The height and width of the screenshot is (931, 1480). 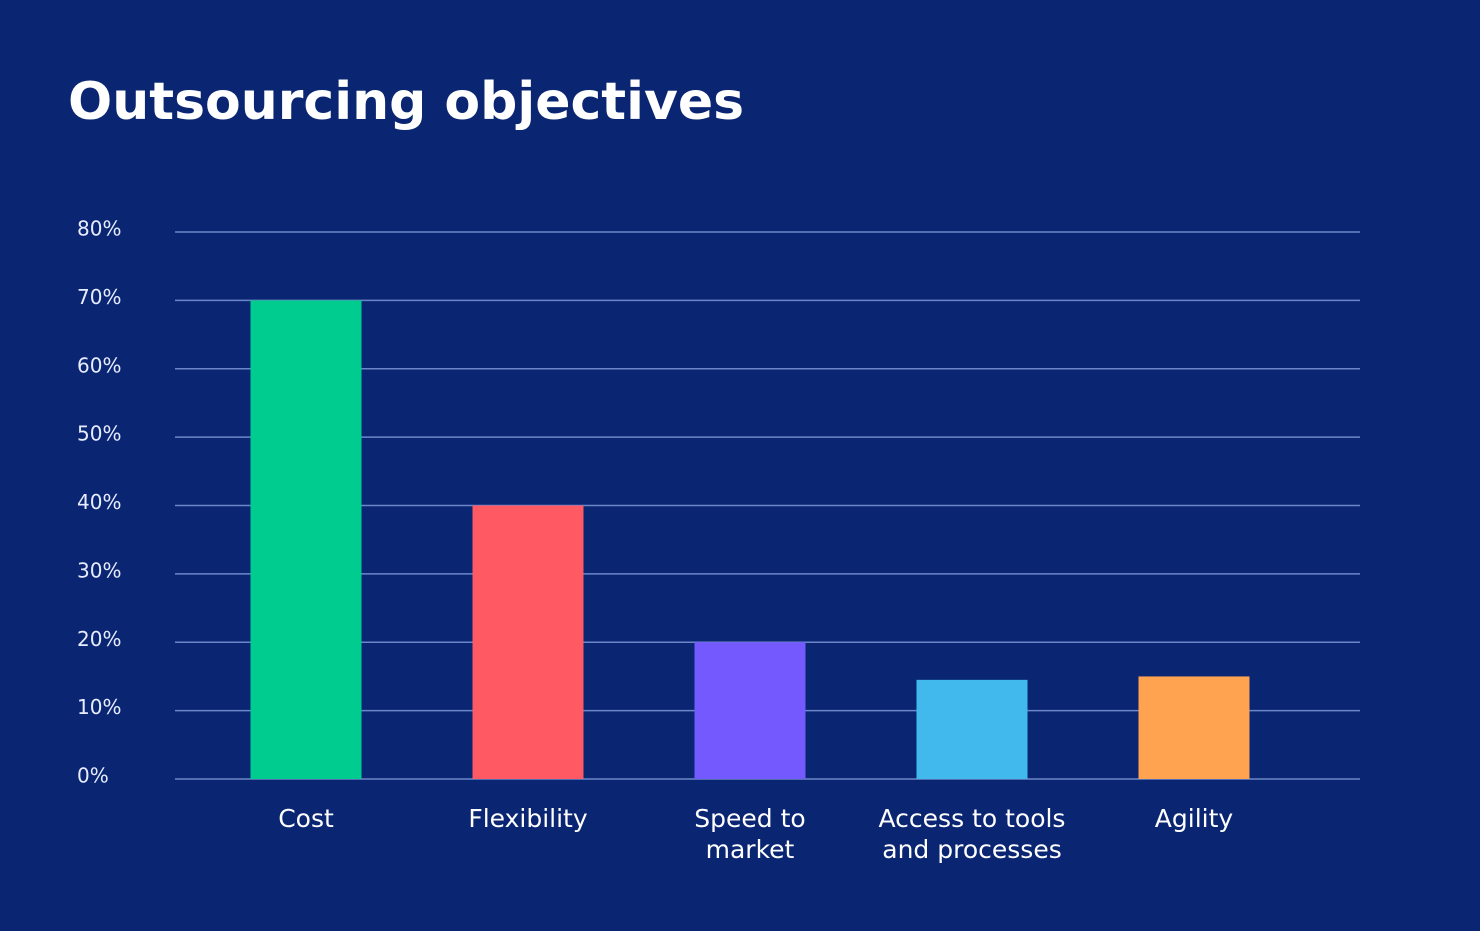 I want to click on x-tick-label: Flexibility, so click(x=528, y=818).